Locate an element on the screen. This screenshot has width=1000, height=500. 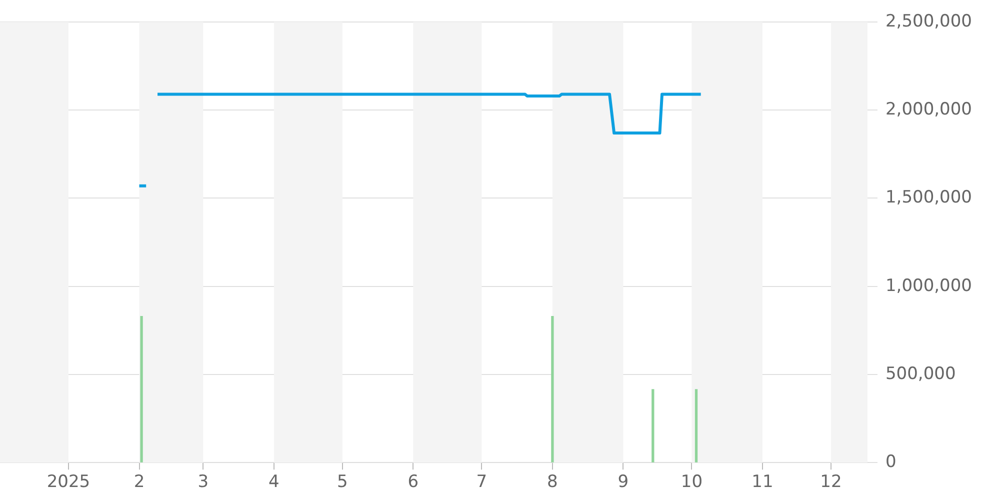
x-tick-label: 2 is located at coordinates (139, 482).